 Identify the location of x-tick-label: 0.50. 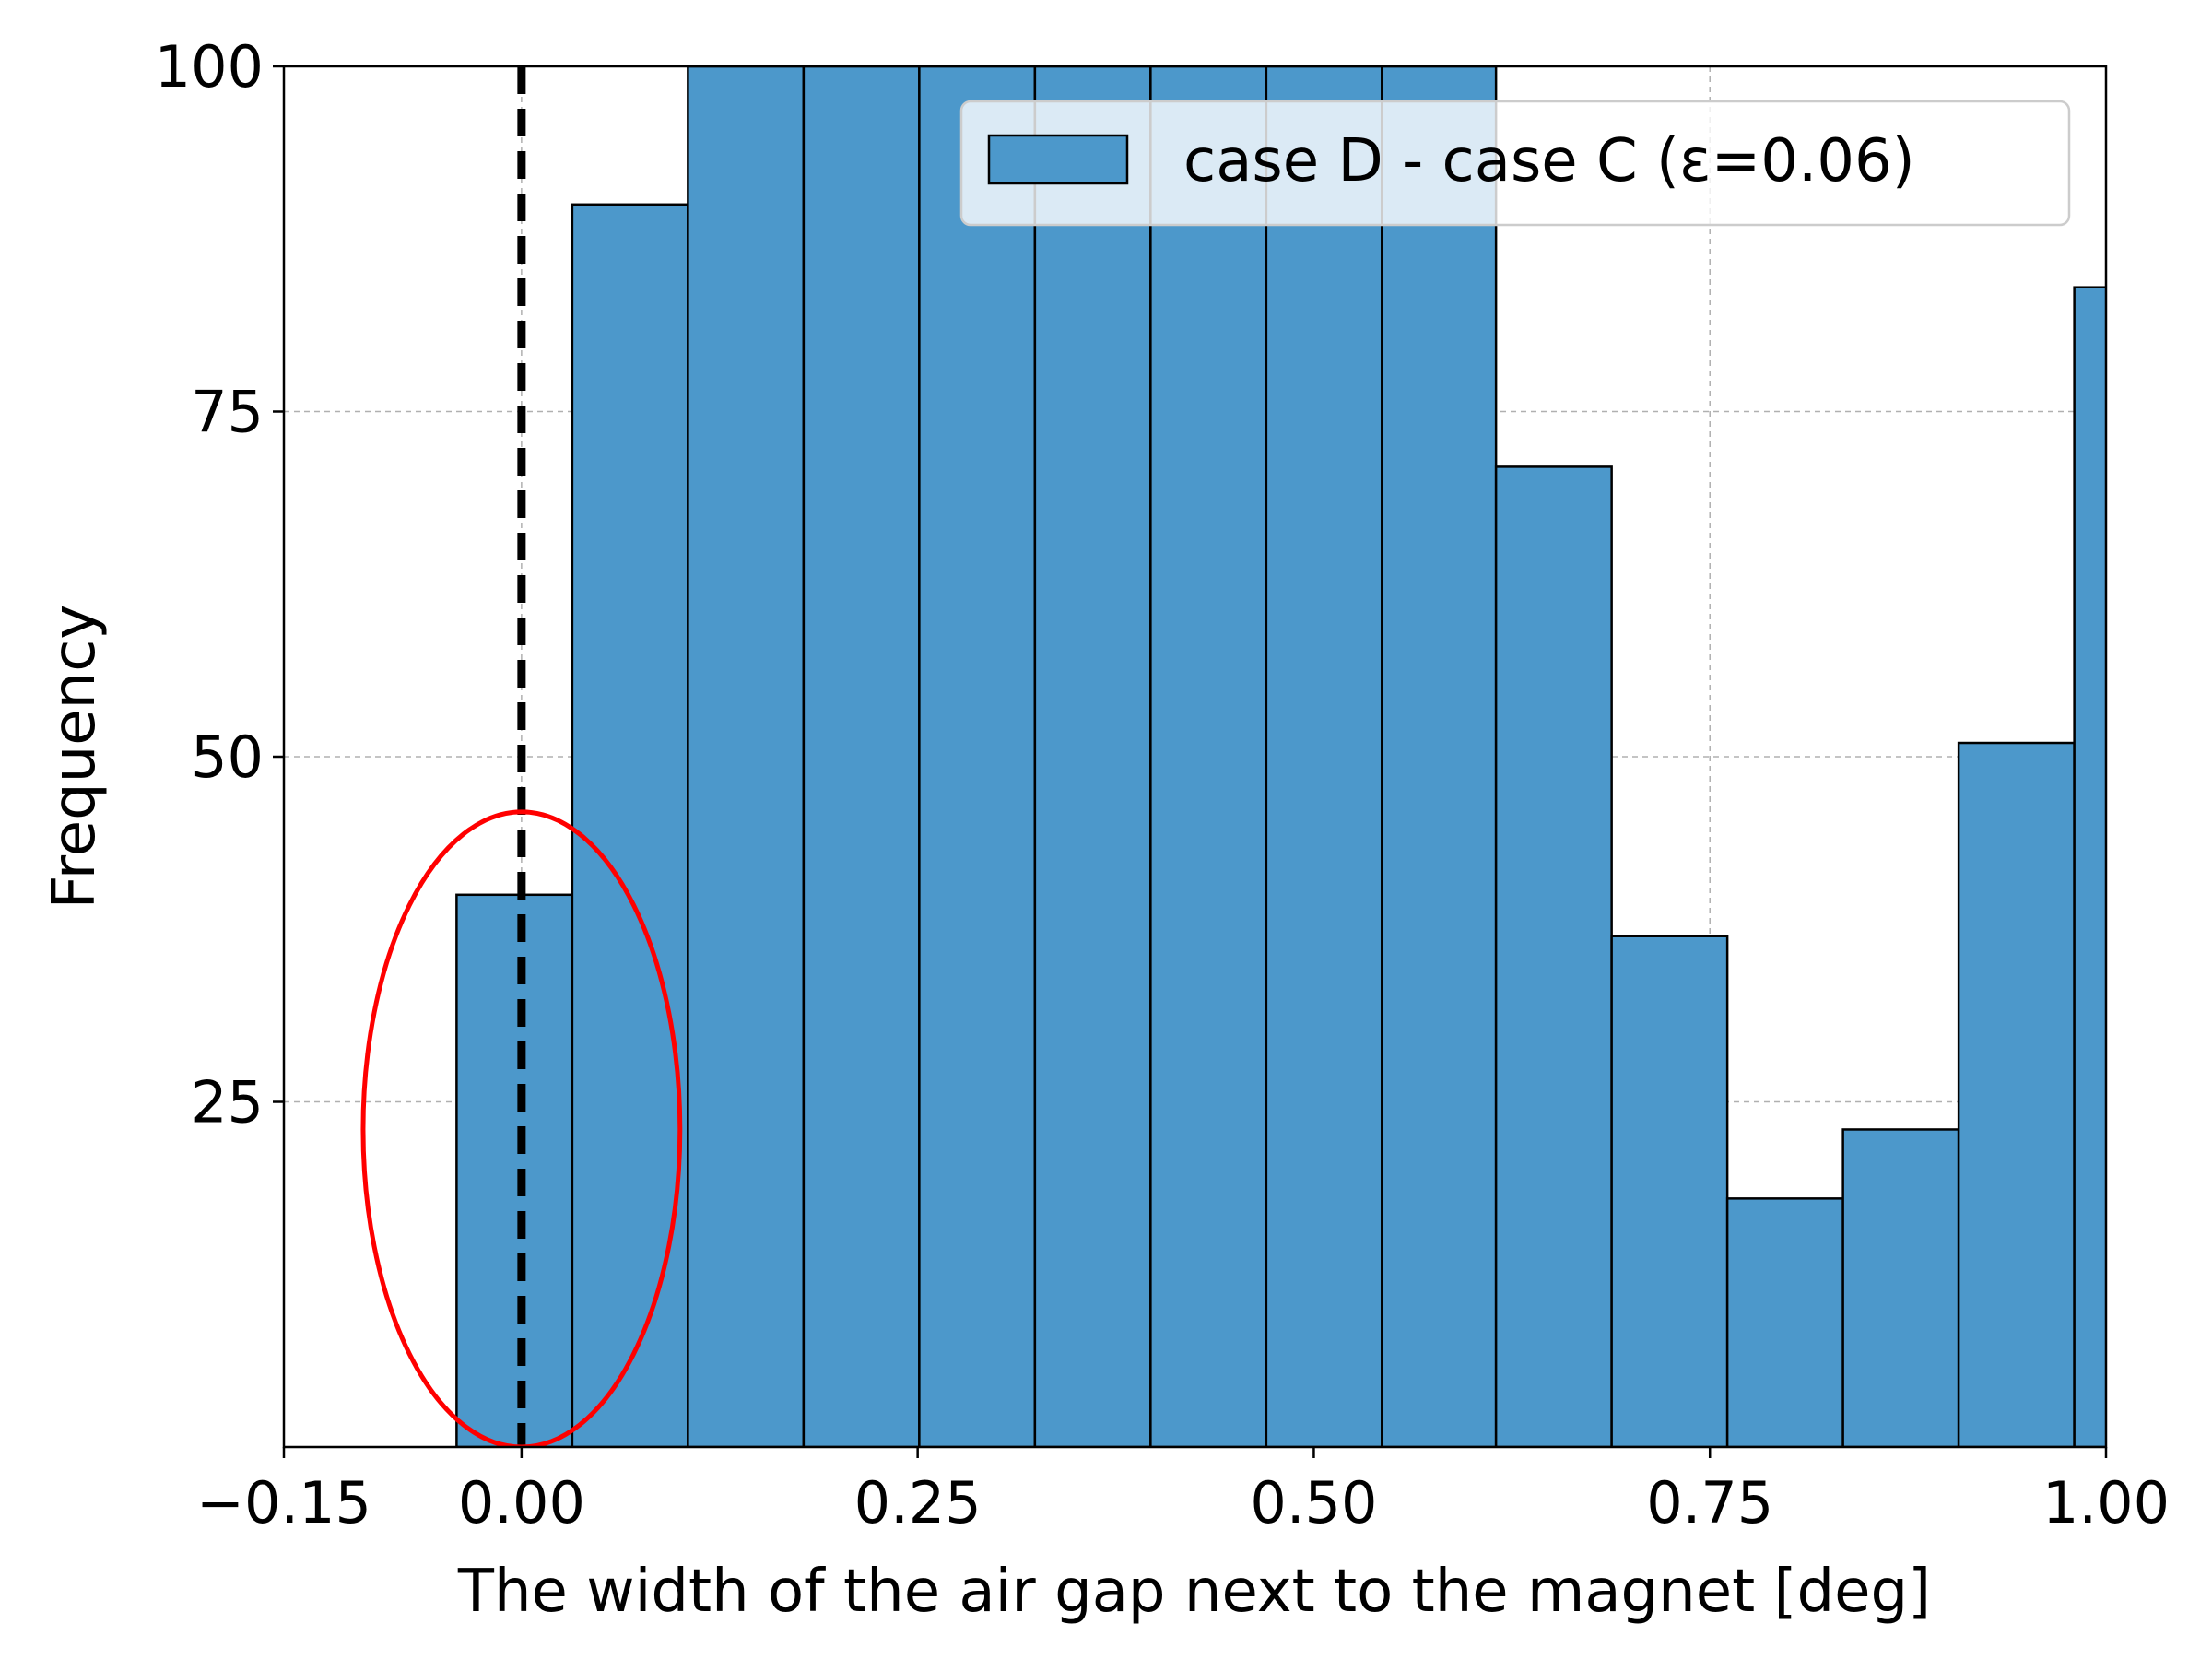
(1313, 1502).